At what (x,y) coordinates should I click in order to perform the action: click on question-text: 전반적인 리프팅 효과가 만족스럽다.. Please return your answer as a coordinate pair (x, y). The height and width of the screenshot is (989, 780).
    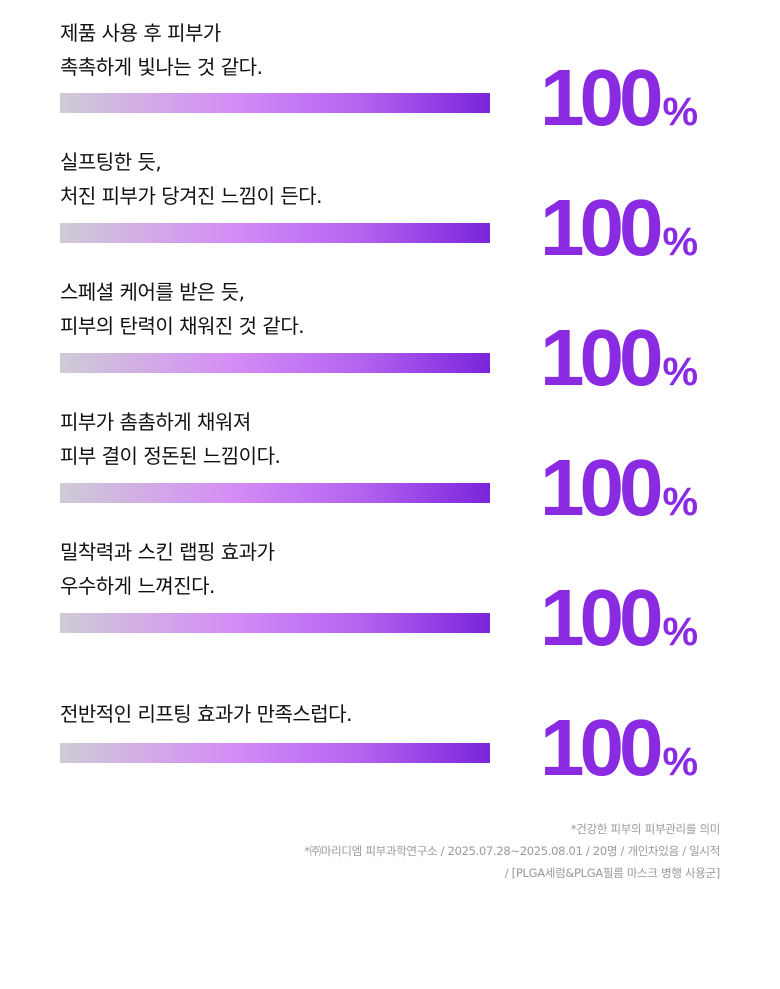
    Looking at the image, I should click on (295, 714).